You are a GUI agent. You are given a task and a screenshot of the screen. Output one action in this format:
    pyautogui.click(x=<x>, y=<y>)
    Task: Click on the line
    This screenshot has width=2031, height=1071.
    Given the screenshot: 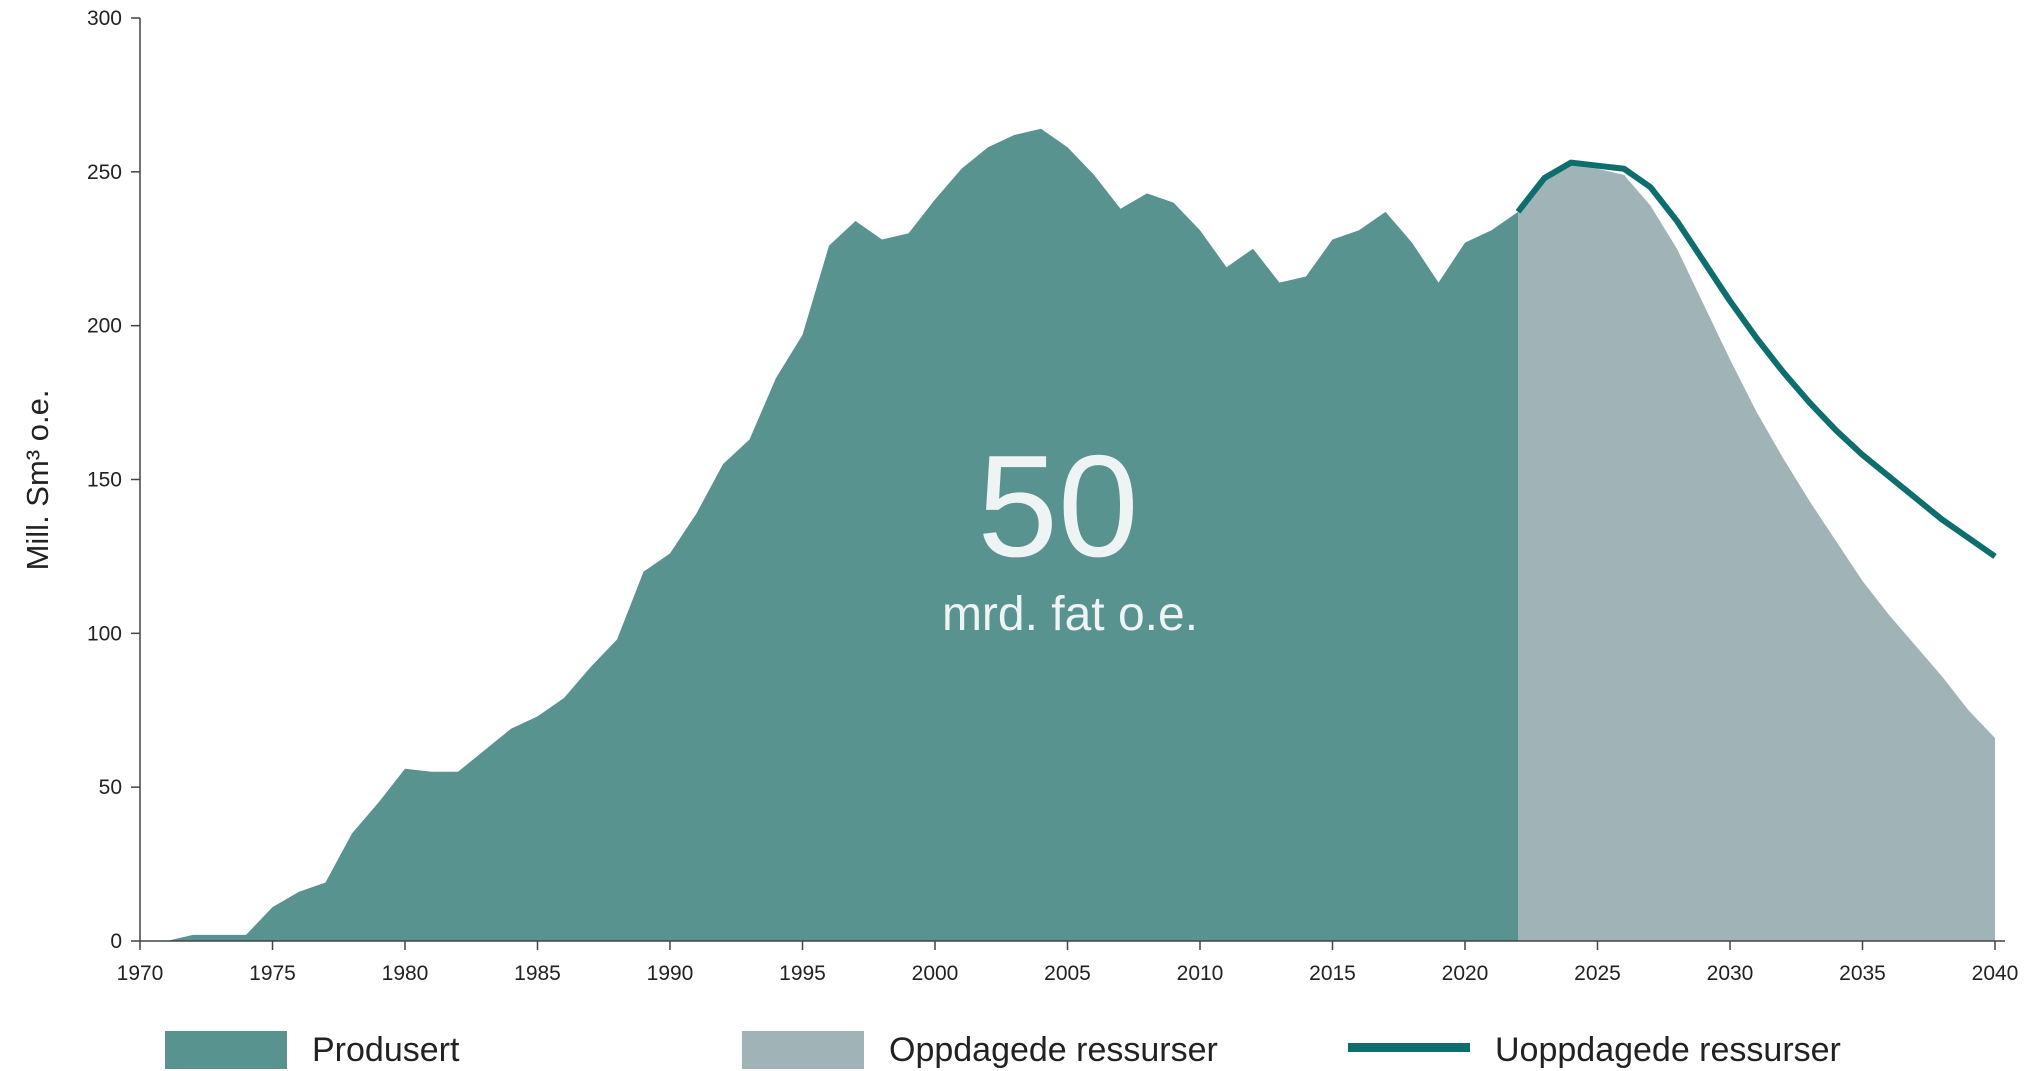 What is the action you would take?
    pyautogui.click(x=1756, y=359)
    